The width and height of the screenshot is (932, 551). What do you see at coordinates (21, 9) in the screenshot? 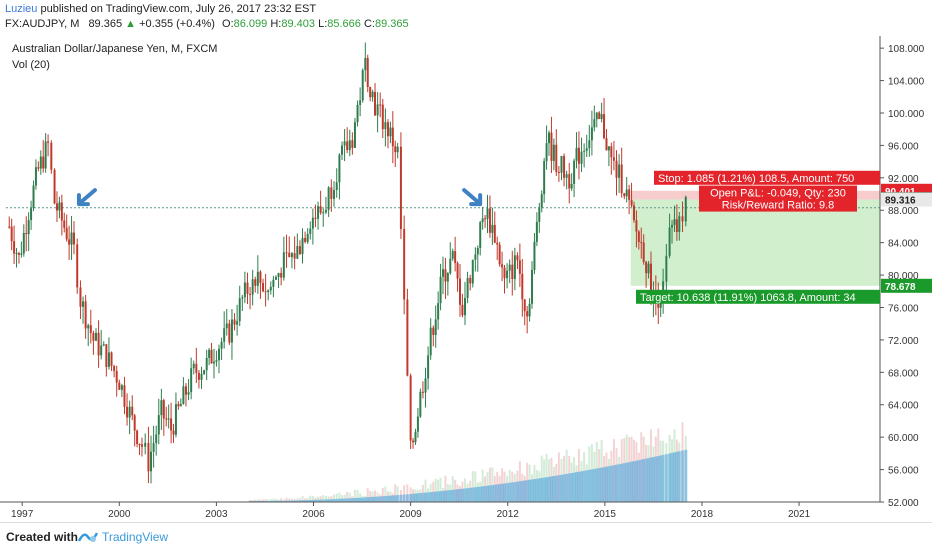
I see `author-link: Luzieu` at bounding box center [21, 9].